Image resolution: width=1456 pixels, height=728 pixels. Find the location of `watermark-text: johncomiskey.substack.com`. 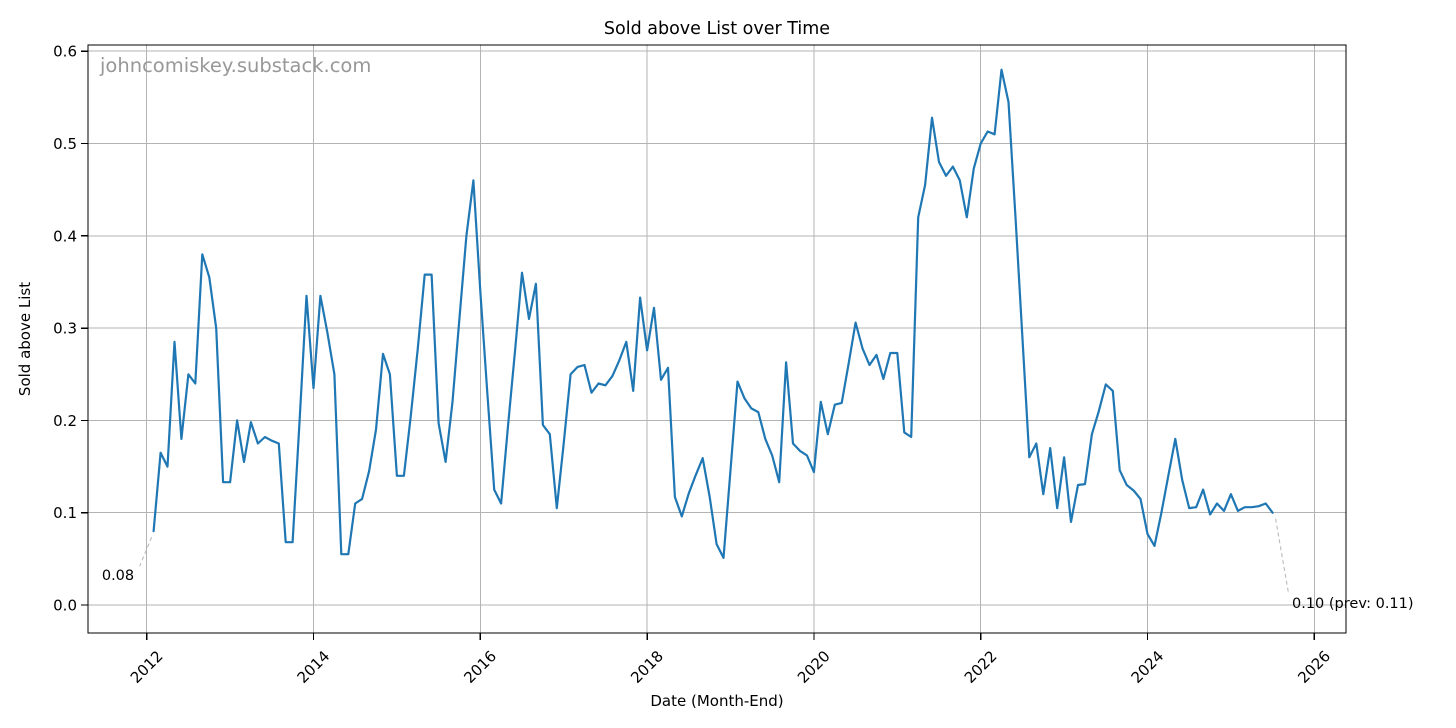

watermark-text: johncomiskey.substack.com is located at coordinates (236, 65).